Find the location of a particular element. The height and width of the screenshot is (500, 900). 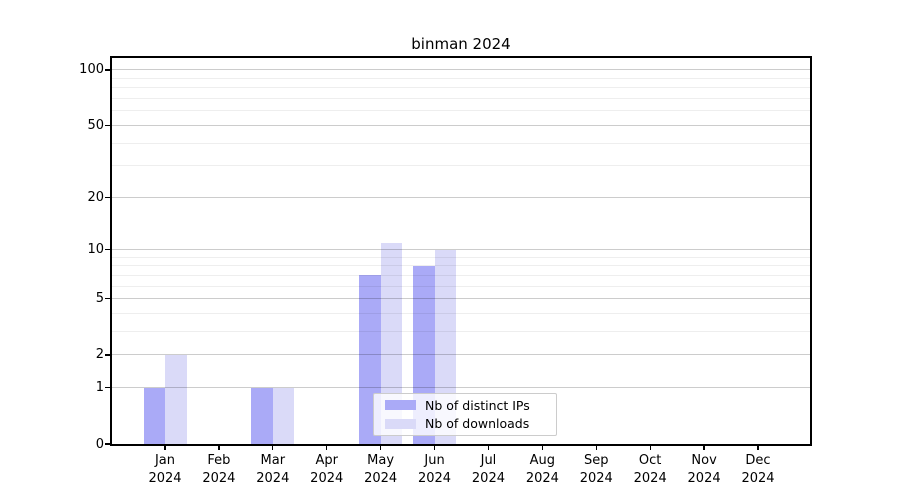

x-axis-label-sep: Sep 2024 is located at coordinates (596, 469).